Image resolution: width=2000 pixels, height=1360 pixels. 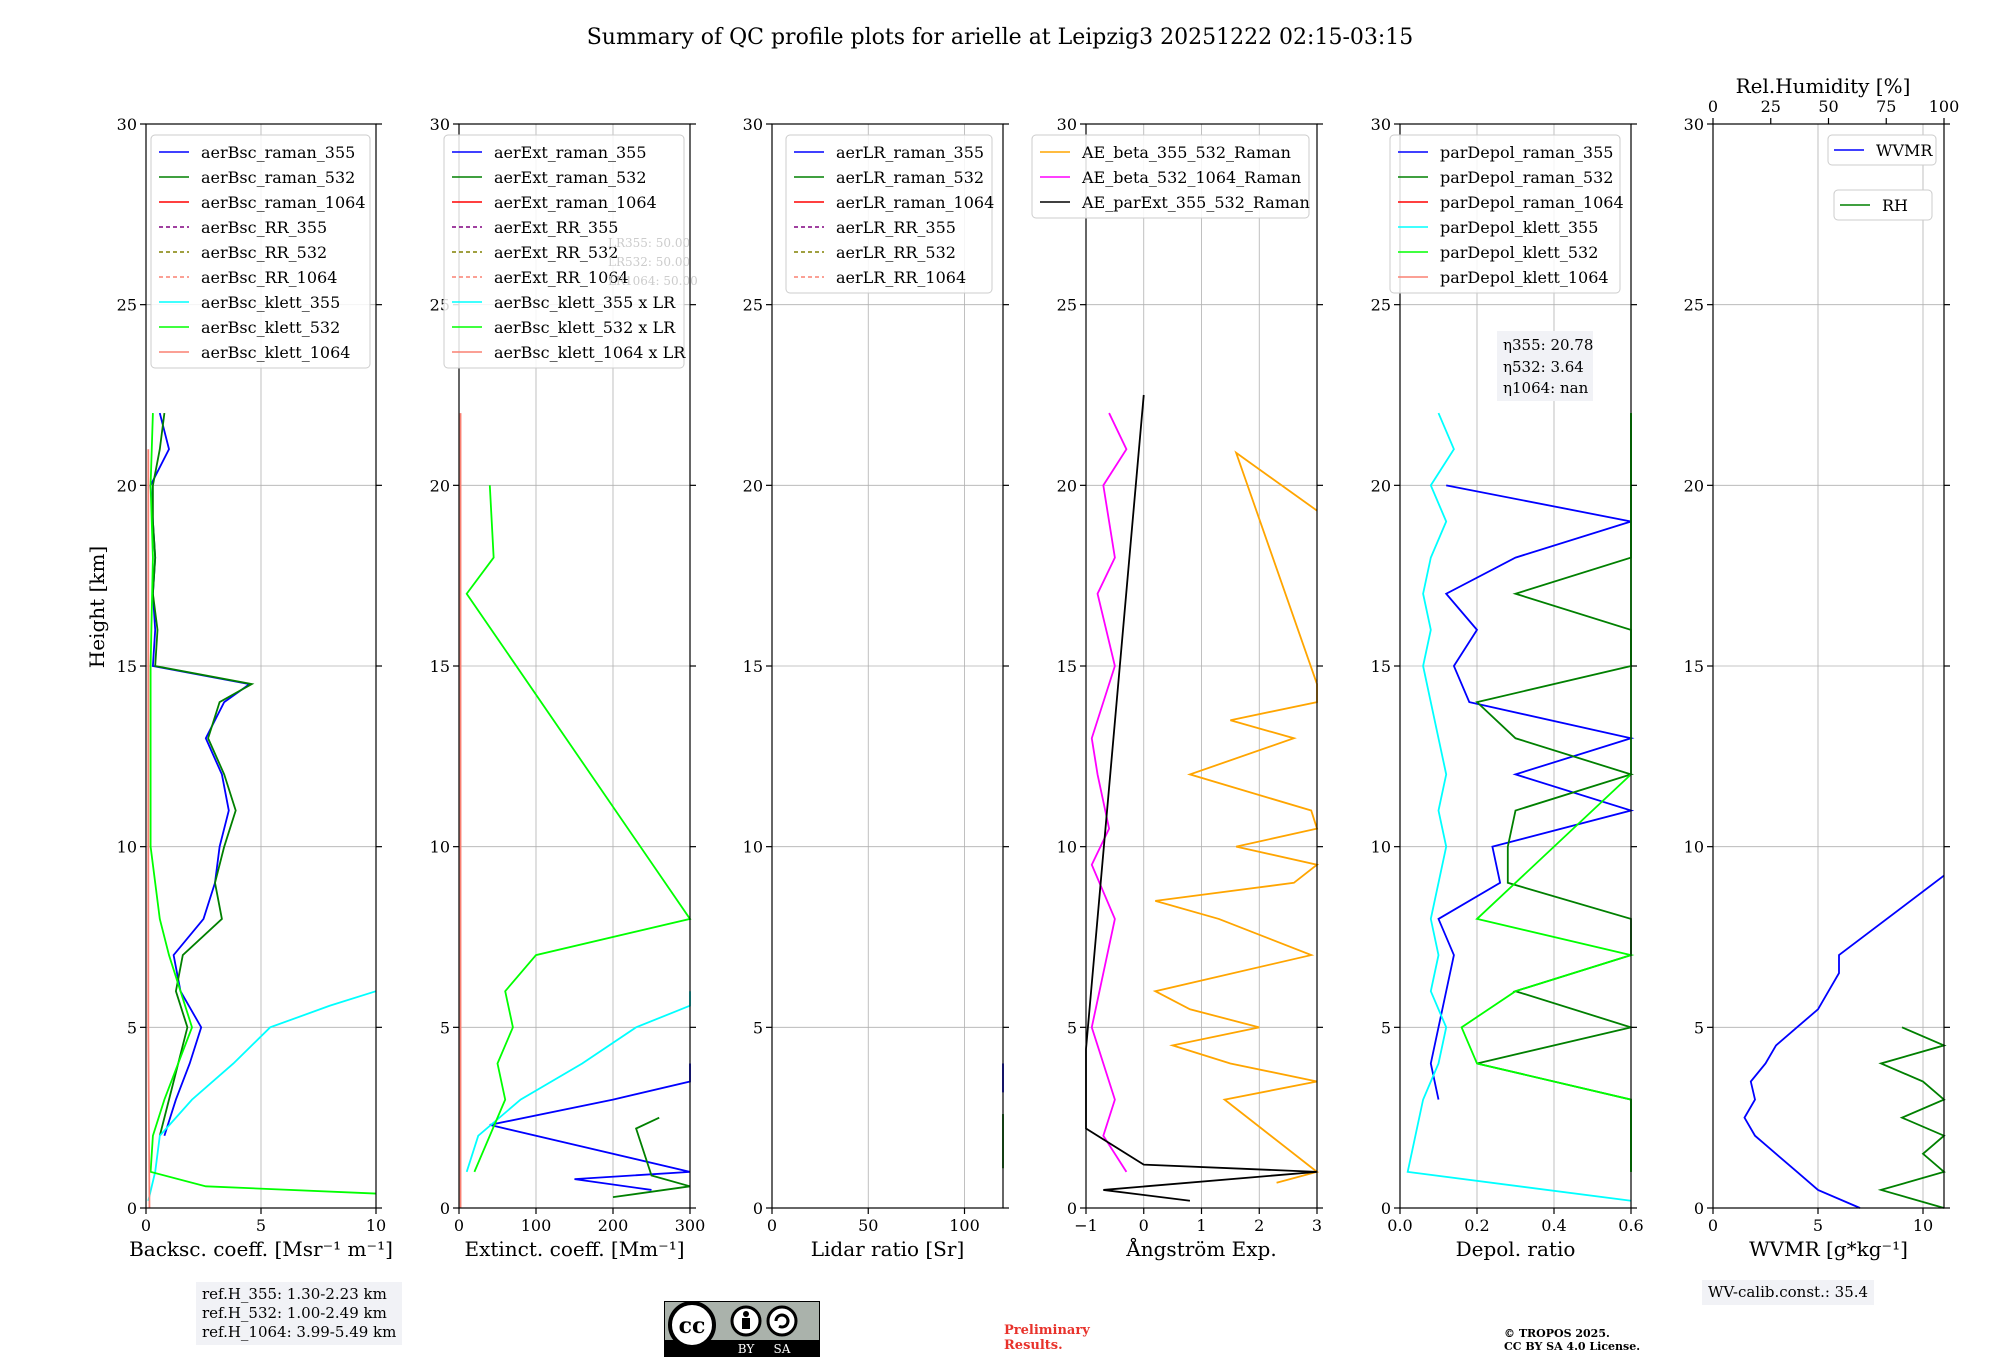 I want to click on copyright-line-1: © TROPOS 2025., so click(x=1557, y=1333).